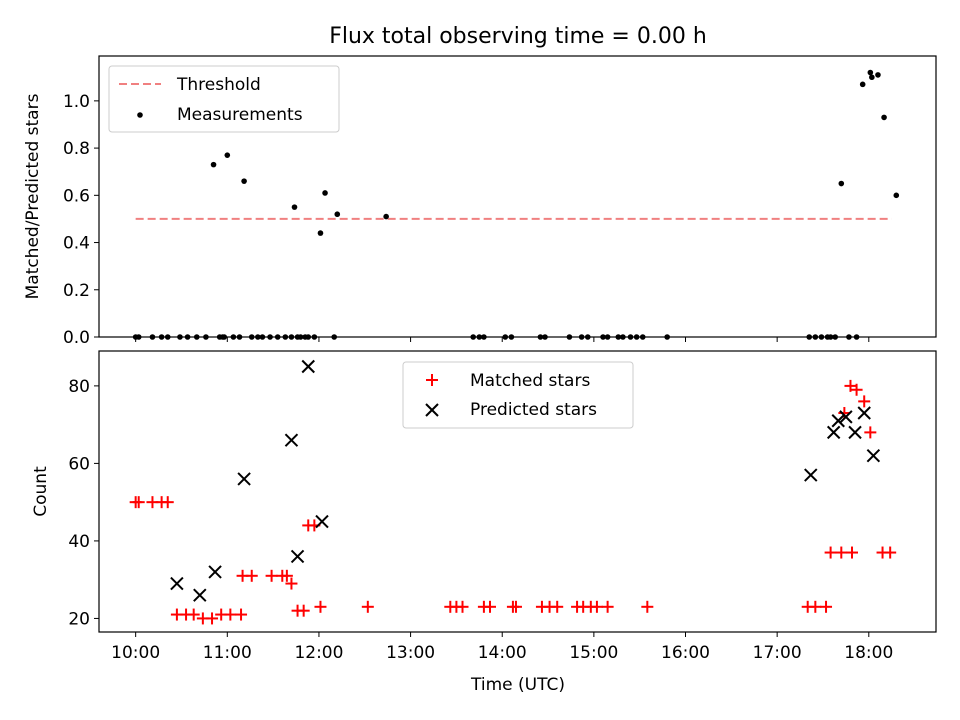 This screenshot has width=960, height=720. I want to click on measurements-legend-swatch, so click(140, 115).